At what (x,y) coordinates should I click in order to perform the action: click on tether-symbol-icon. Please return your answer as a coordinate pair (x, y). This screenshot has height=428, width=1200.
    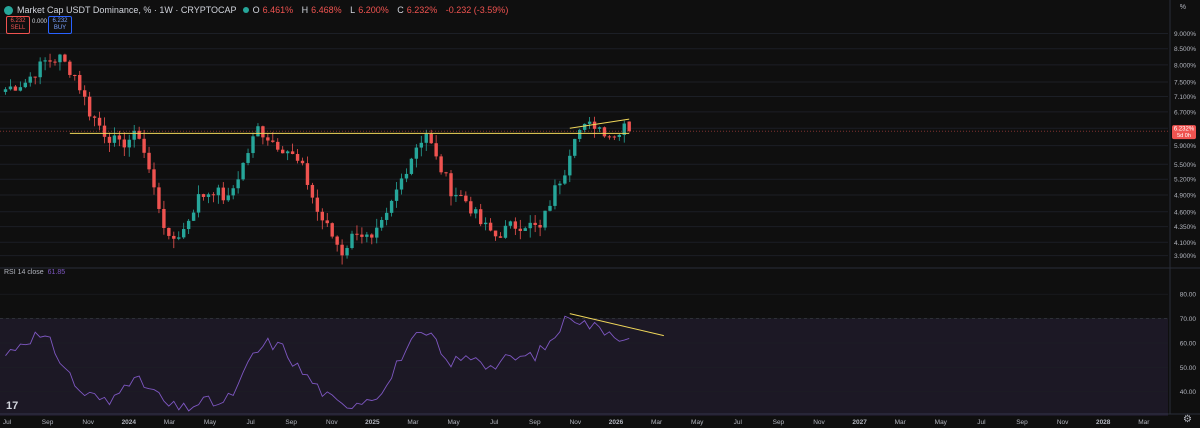
    Looking at the image, I should click on (8, 10).